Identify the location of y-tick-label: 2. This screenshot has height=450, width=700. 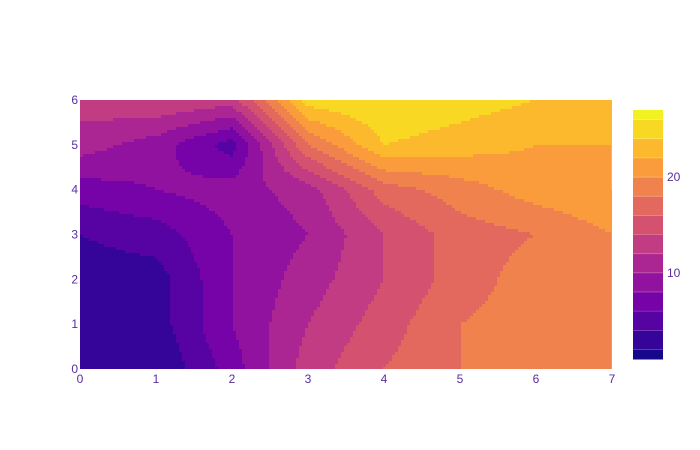
(74, 279).